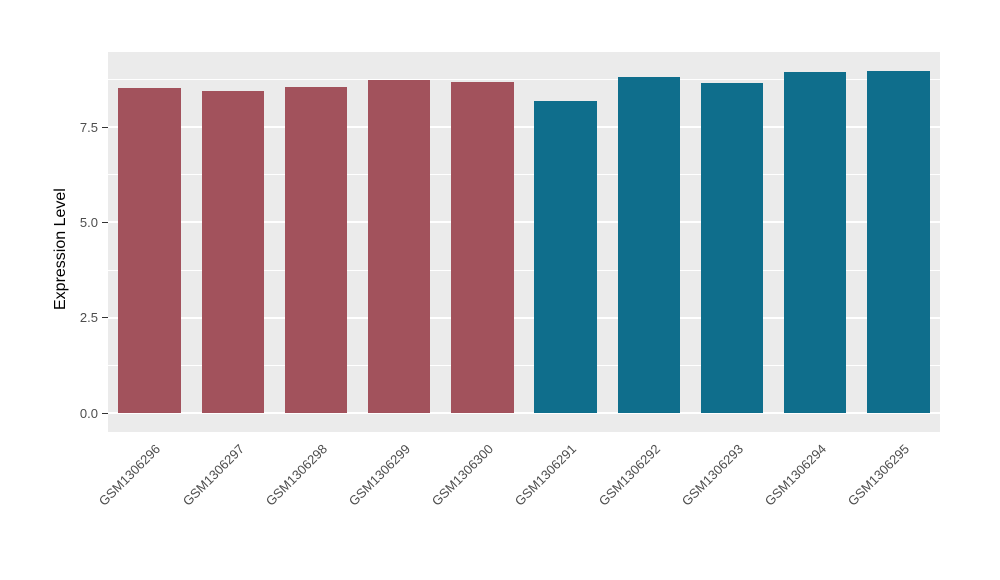 Image resolution: width=1000 pixels, height=580 pixels. Describe the element at coordinates (795, 475) in the screenshot. I see `x-tick-label: GSM1306294` at that location.